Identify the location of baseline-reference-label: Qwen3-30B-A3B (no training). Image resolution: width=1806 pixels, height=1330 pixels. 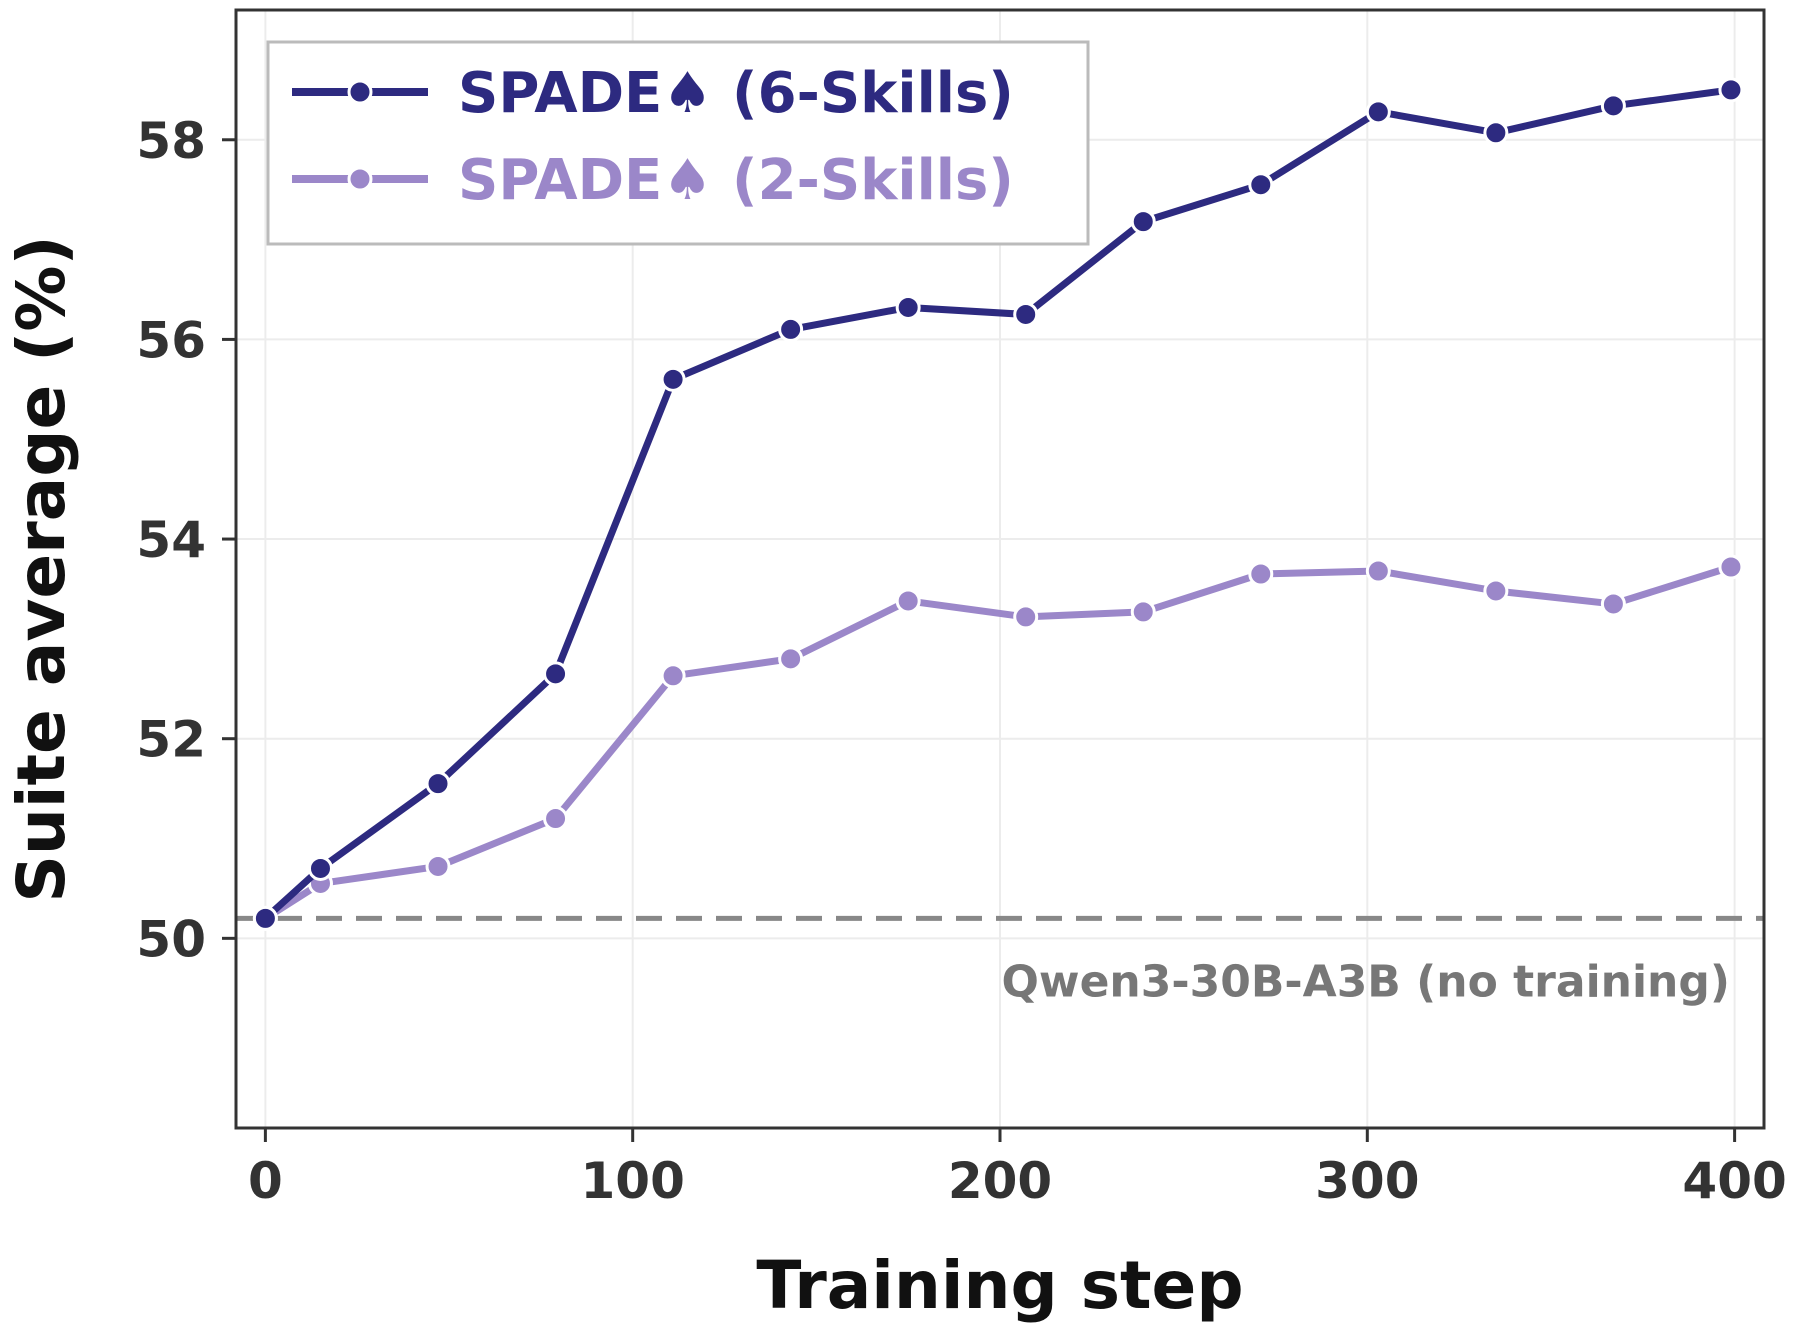
(1366, 981).